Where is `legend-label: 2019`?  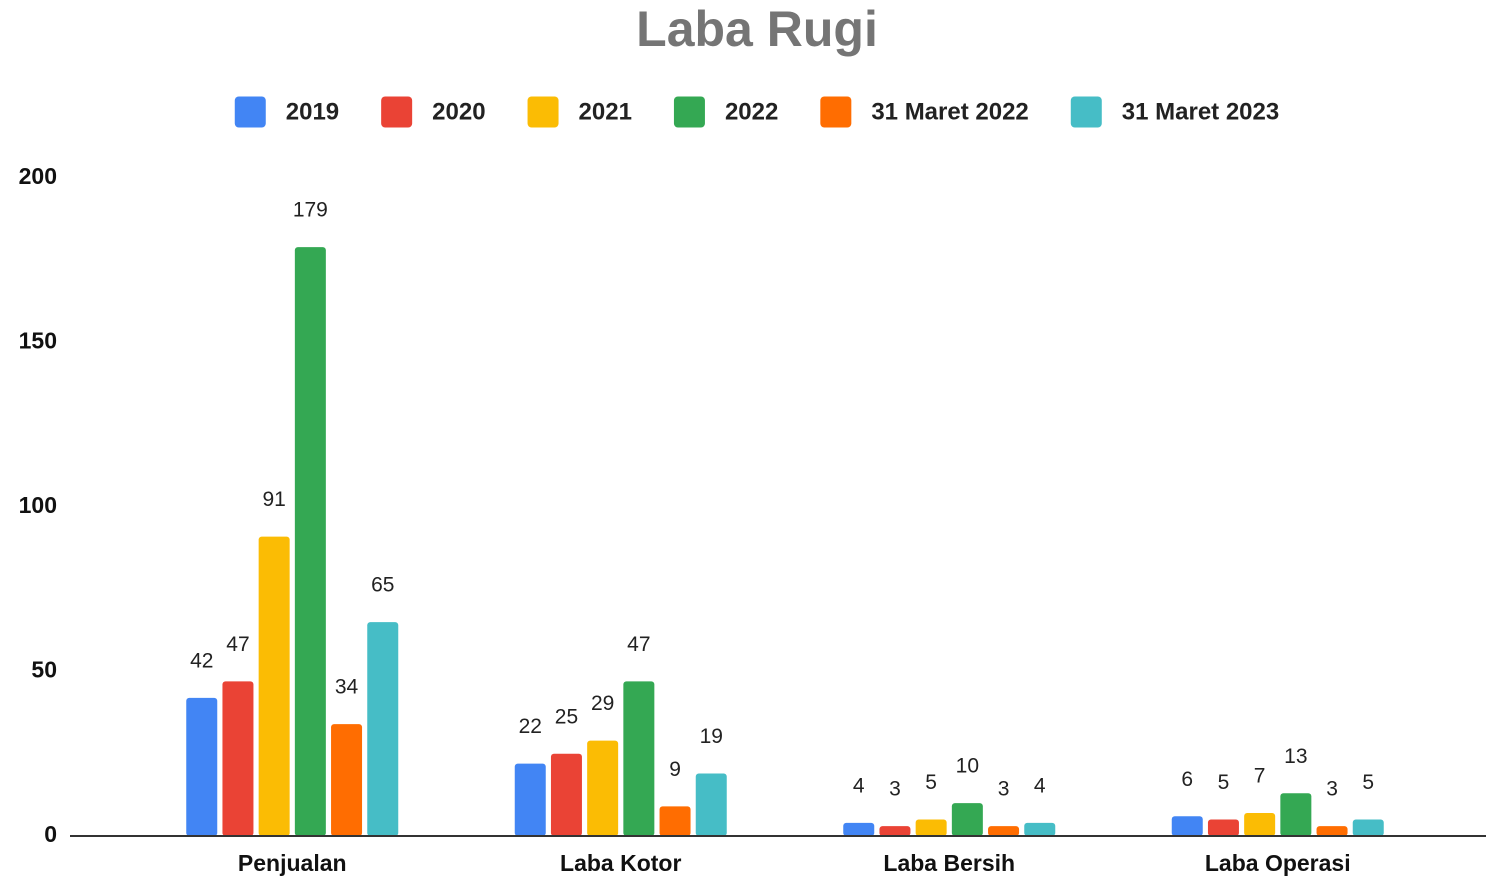
legend-label: 2019 is located at coordinates (312, 111).